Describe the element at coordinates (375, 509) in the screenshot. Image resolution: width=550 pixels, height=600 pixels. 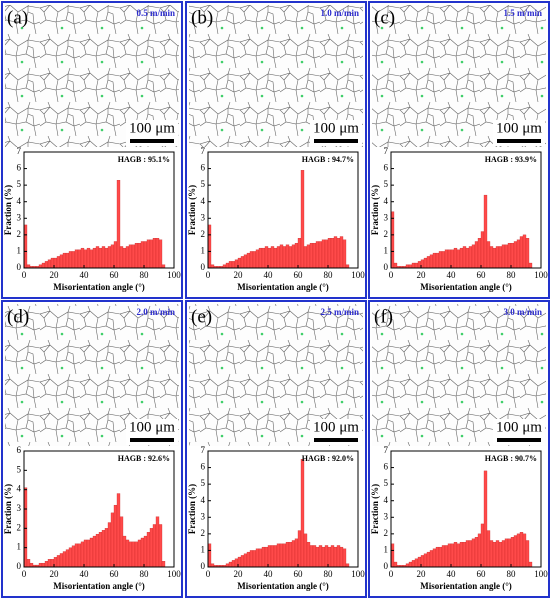
I see `y-axis-label: Fraction (%)` at that location.